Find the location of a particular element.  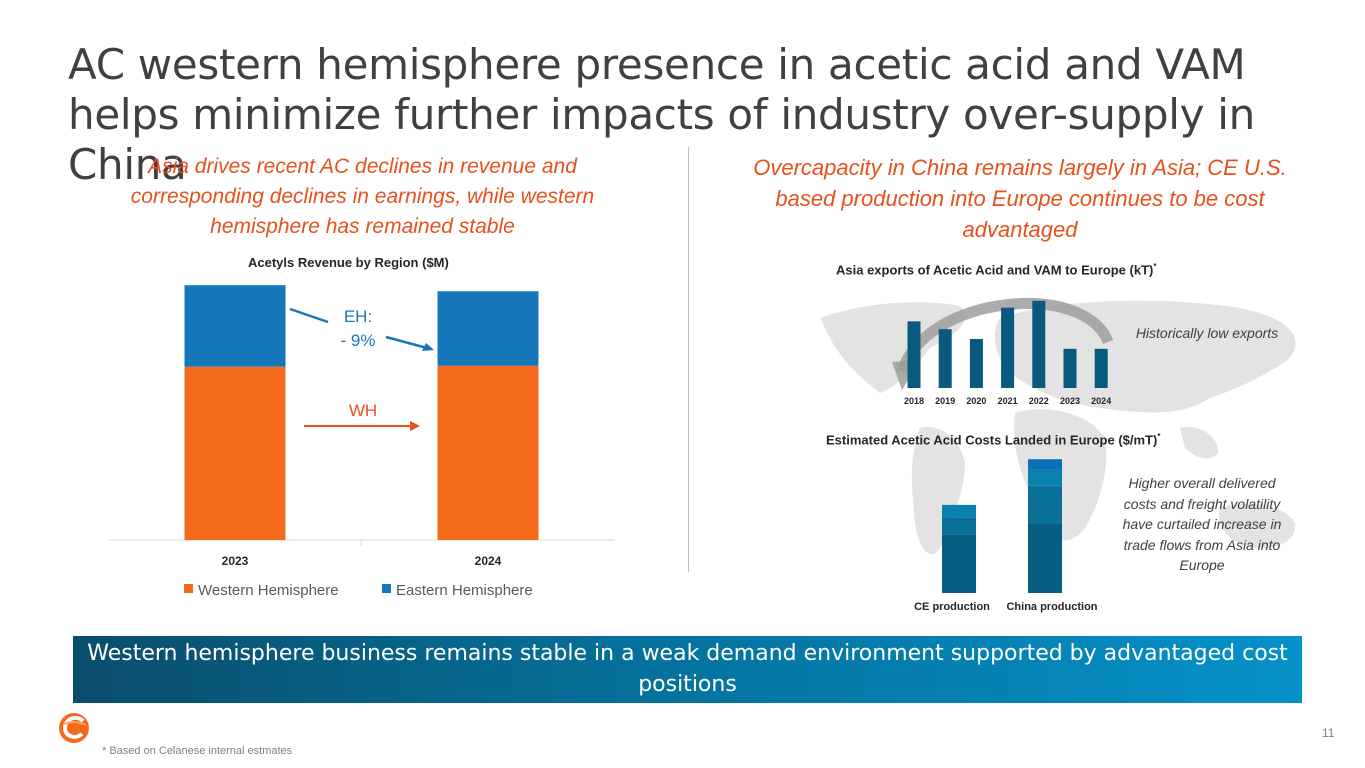

wh-arrow-head is located at coordinates (415, 426).